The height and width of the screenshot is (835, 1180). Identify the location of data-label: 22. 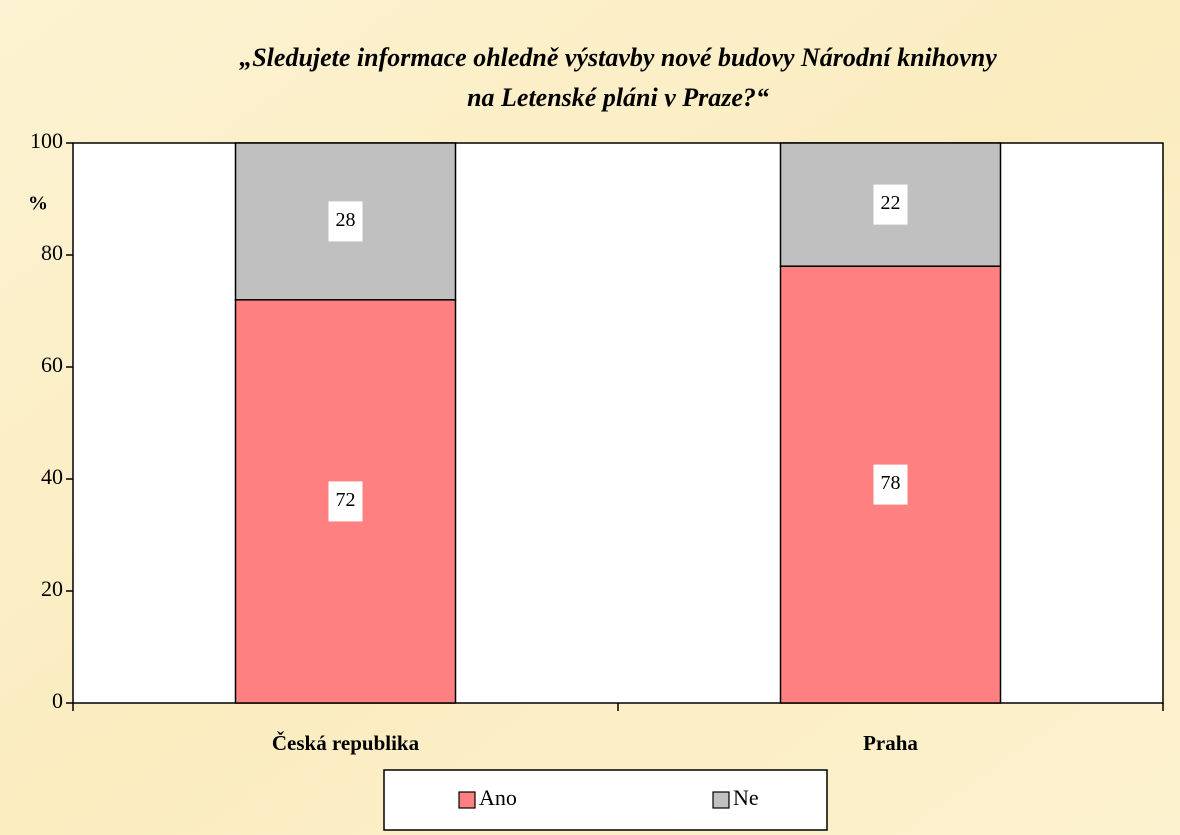
(891, 203).